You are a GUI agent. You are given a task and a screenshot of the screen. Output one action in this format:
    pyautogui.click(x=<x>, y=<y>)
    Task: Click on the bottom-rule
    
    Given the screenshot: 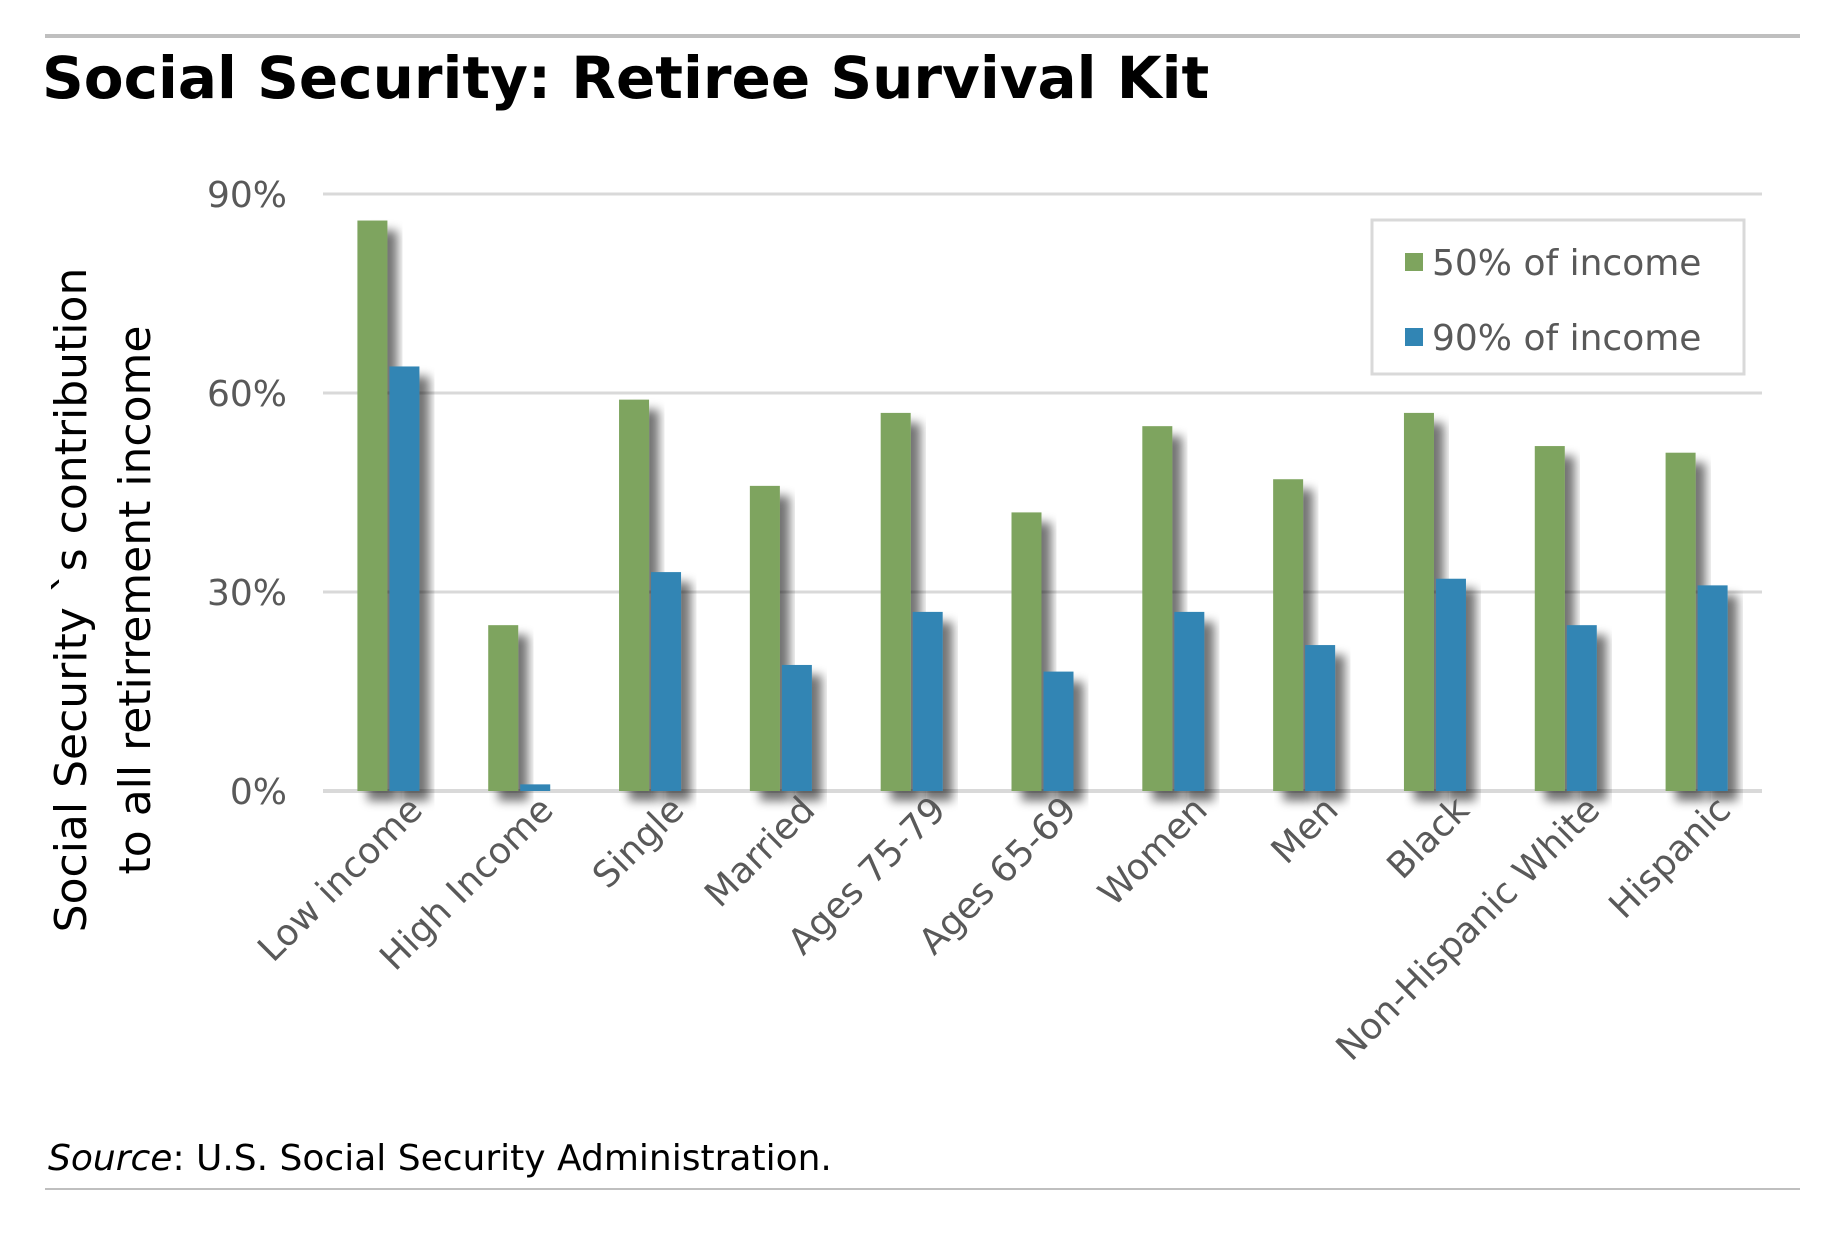 What is the action you would take?
    pyautogui.click(x=922, y=1189)
    